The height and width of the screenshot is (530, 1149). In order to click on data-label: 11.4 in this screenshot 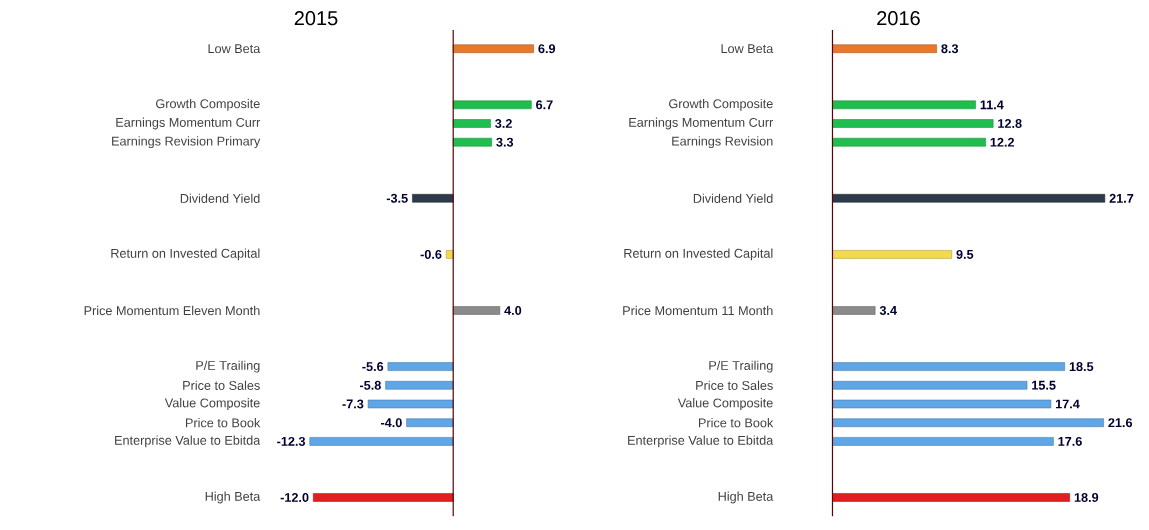, I will do `click(992, 105)`.